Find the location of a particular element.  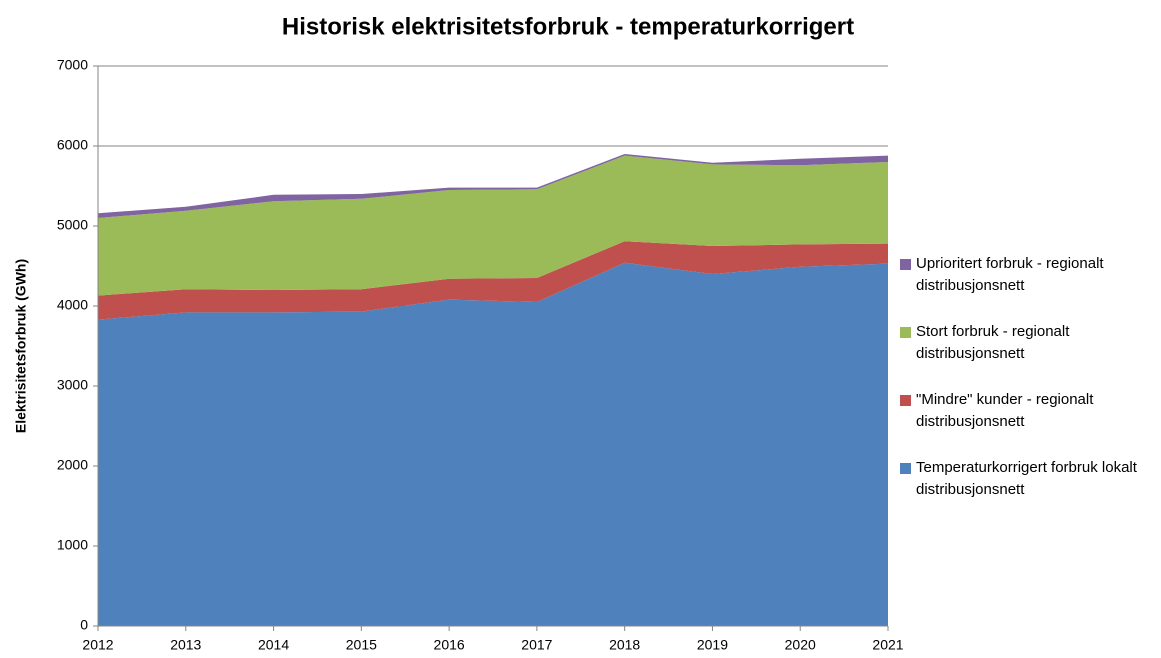

x-tick-label: 2014 is located at coordinates (273, 645).